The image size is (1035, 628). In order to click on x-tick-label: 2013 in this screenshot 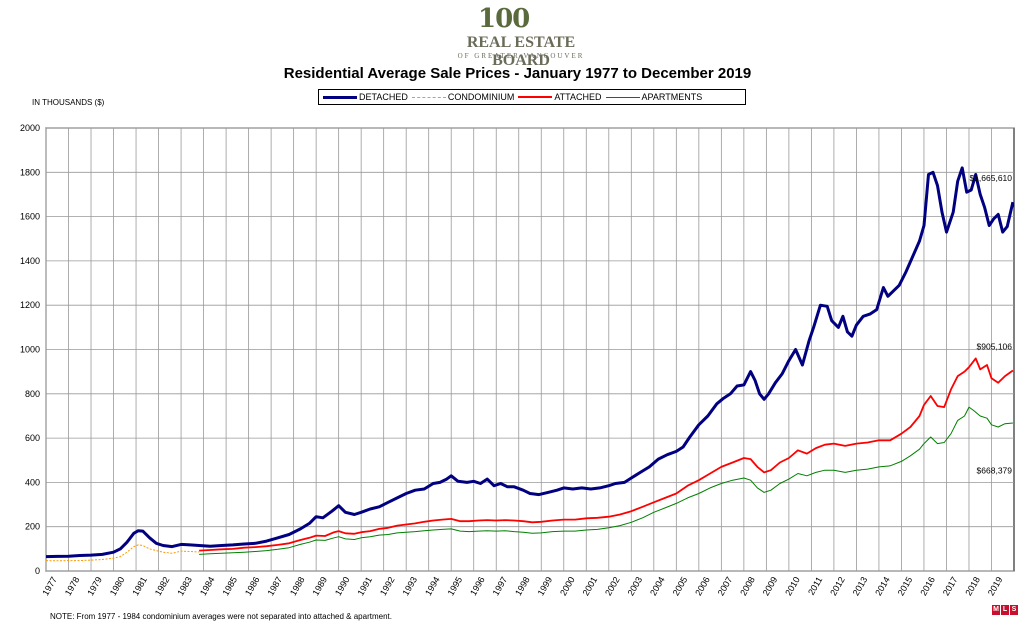, I will do `click(860, 586)`.